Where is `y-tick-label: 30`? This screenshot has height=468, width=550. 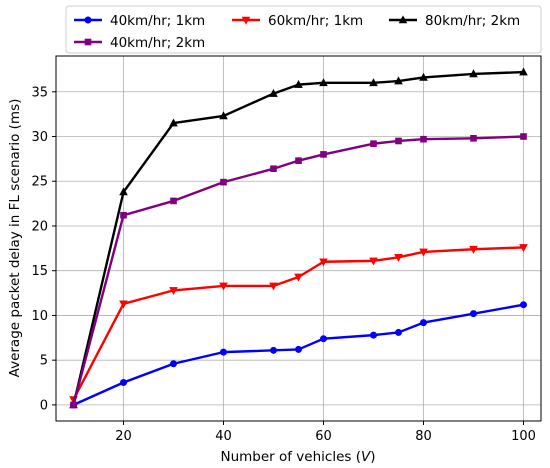
y-tick-label: 30 is located at coordinates (39, 137).